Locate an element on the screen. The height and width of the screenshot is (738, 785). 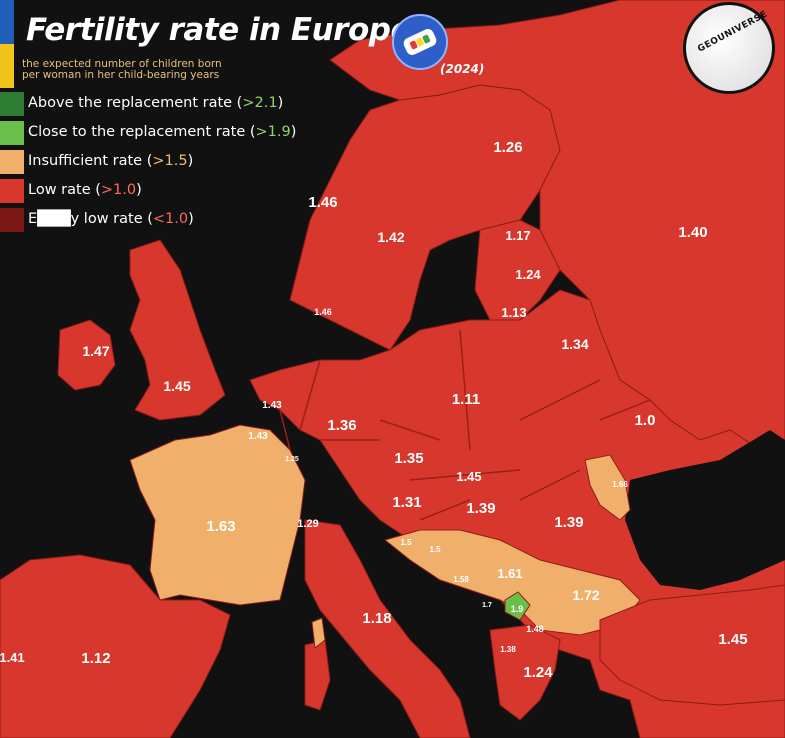
country-value-label: 1.42 is located at coordinates (390, 237).